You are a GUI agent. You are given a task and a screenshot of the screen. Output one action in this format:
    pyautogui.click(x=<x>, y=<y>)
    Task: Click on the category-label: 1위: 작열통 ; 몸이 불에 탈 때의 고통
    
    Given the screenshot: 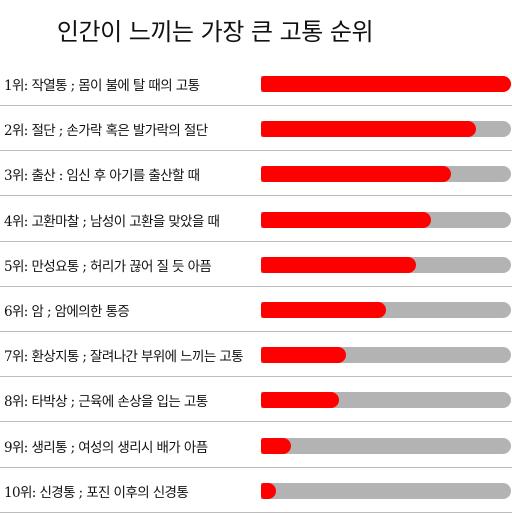 What is the action you would take?
    pyautogui.click(x=102, y=86)
    